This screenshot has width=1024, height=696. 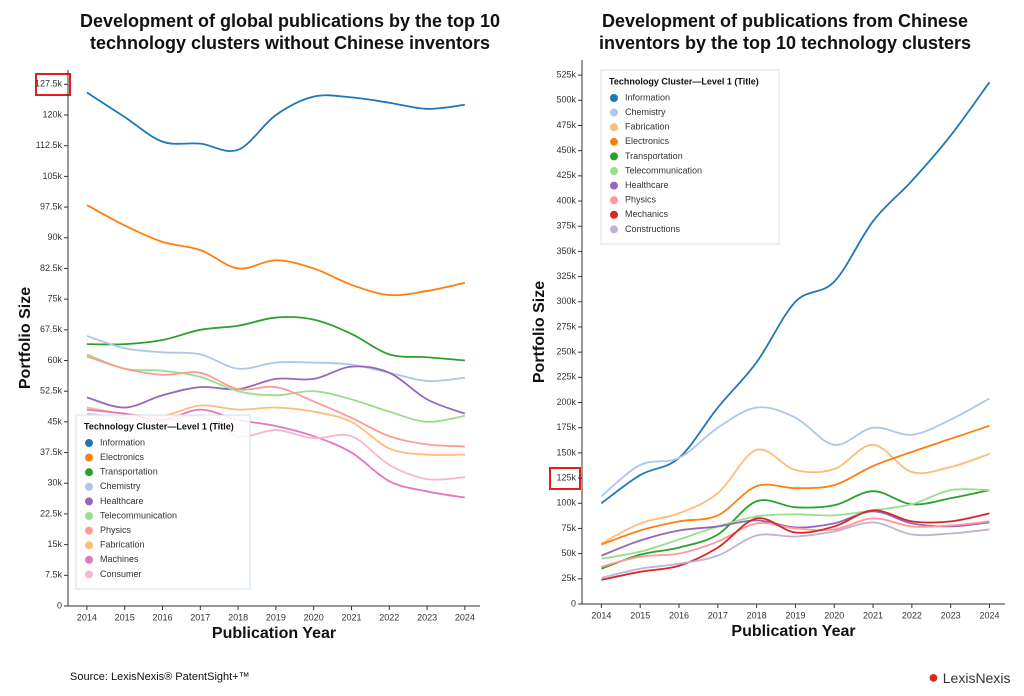 I want to click on y-tick-label: 125k, so click(x=566, y=477).